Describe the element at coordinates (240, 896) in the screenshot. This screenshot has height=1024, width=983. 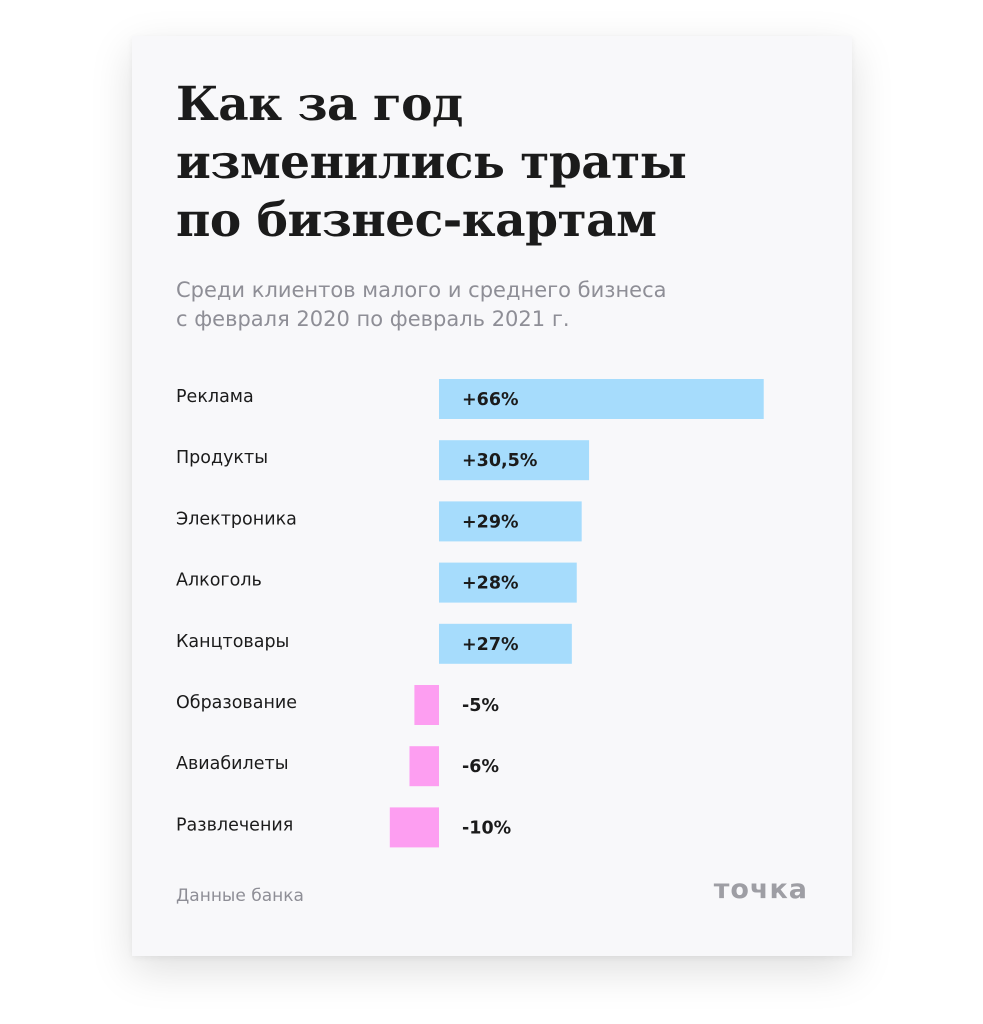
I see `source-note: Данные банка` at that location.